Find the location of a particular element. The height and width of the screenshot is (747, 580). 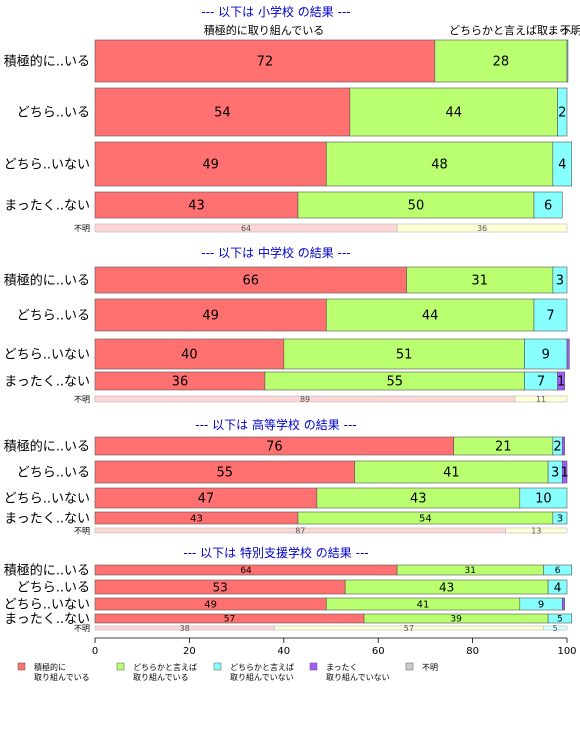

data-label: 49 is located at coordinates (210, 165).